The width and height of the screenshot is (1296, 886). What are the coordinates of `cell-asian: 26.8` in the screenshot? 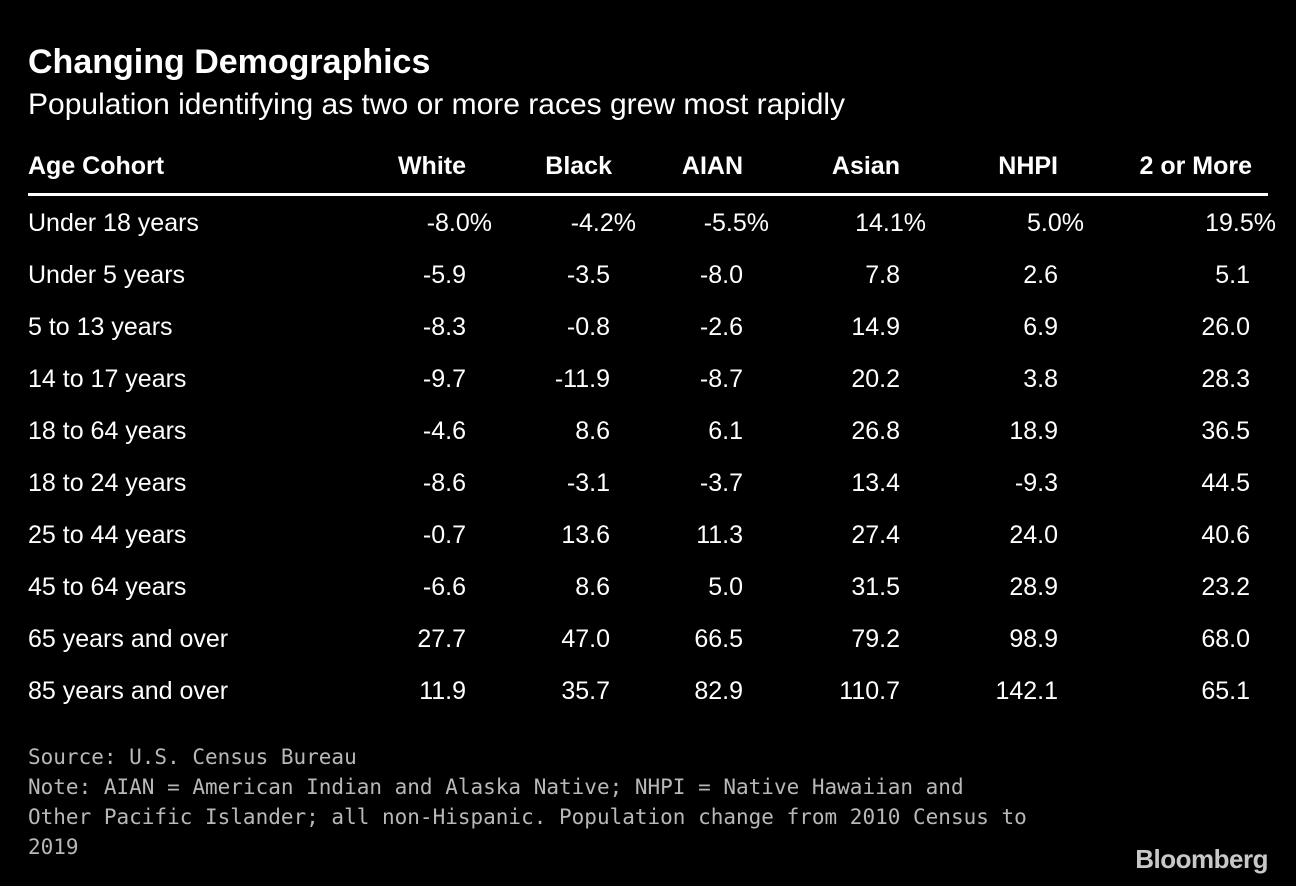 It's located at (875, 431).